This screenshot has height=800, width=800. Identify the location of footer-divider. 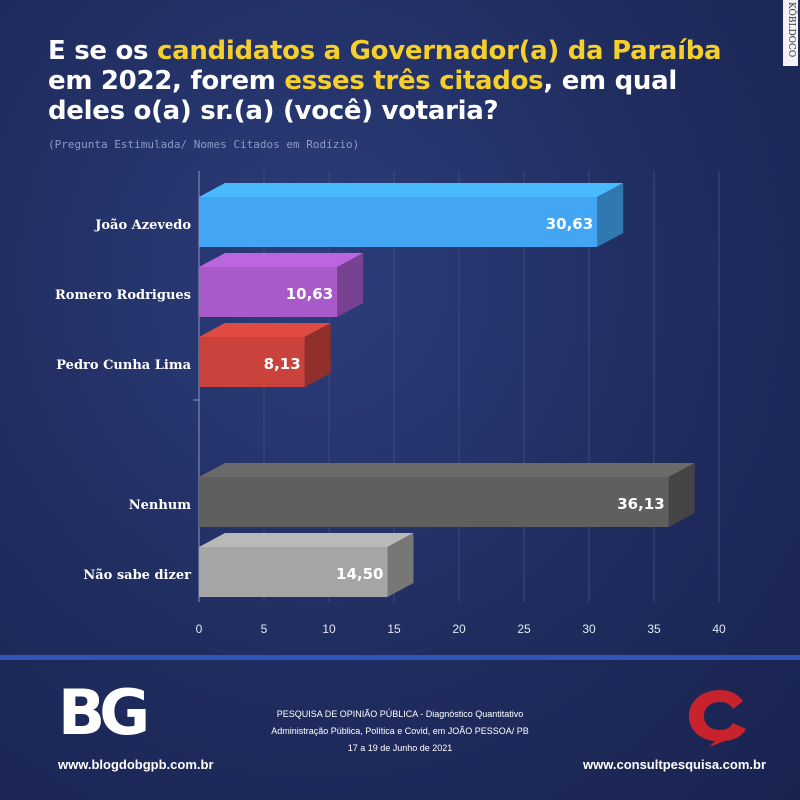
(400, 657).